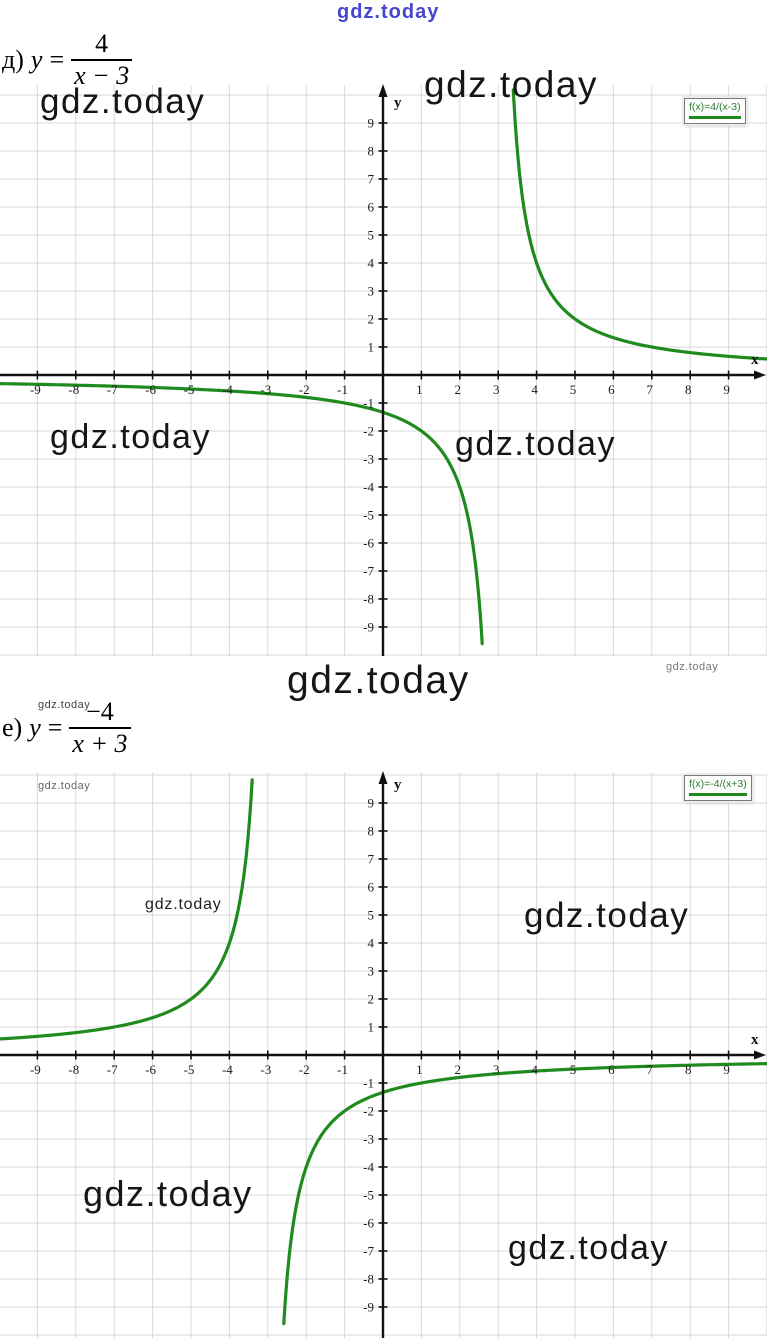 The width and height of the screenshot is (767, 1338). I want to click on fraction-d: 4 x − 3, so click(102, 59).